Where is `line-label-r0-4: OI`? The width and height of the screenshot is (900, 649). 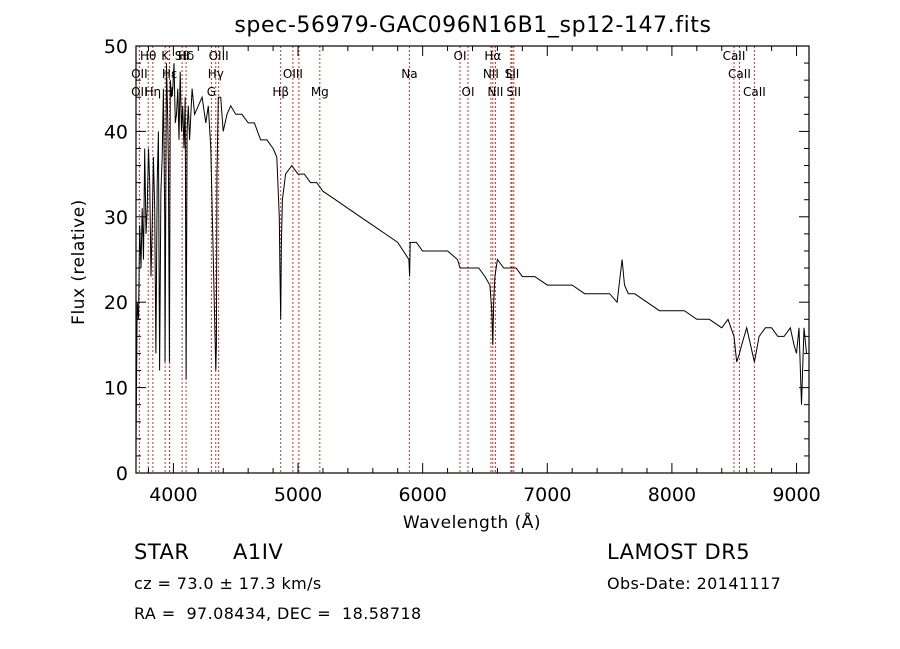 line-label-r0-4: OI is located at coordinates (460, 56).